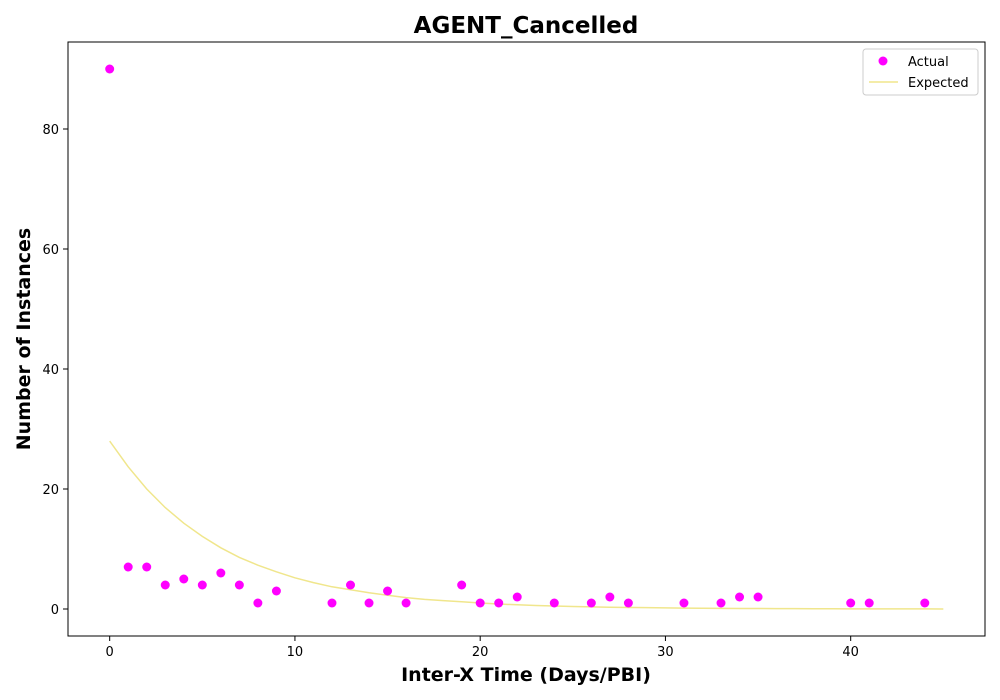  Describe the element at coordinates (50, 370) in the screenshot. I see `y-tick-label: 40` at that location.